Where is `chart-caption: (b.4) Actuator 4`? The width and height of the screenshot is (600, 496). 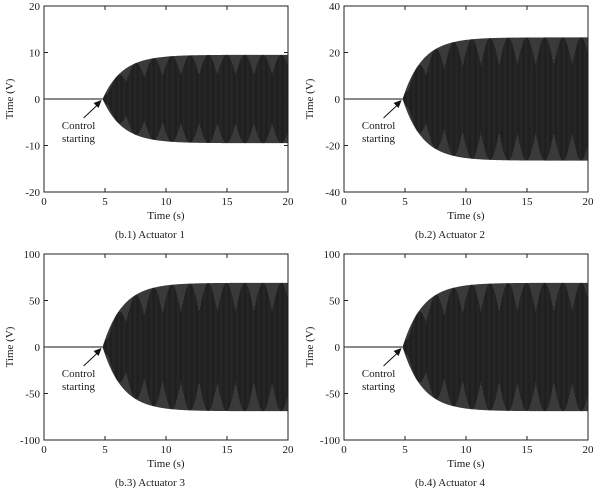
chart-caption: (b.4) Actuator 4 is located at coordinates (450, 483).